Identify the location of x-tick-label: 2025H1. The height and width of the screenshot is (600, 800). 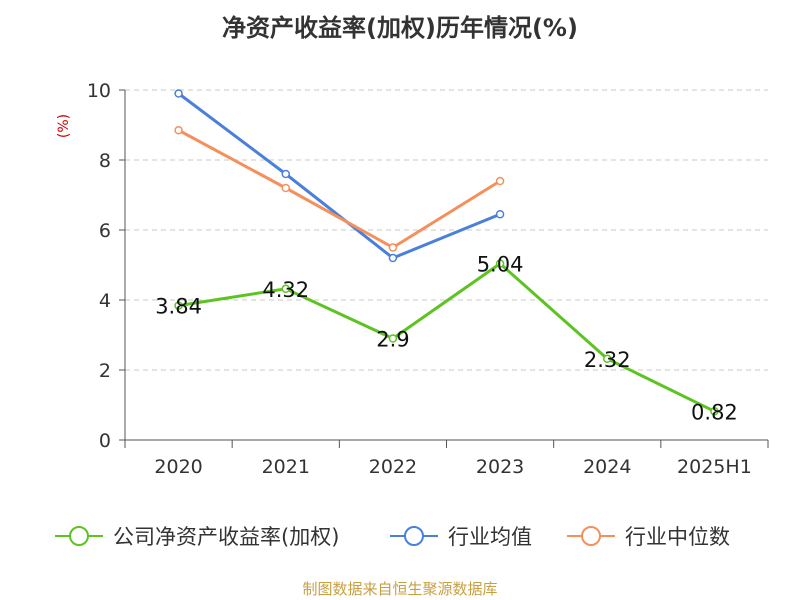
(714, 467).